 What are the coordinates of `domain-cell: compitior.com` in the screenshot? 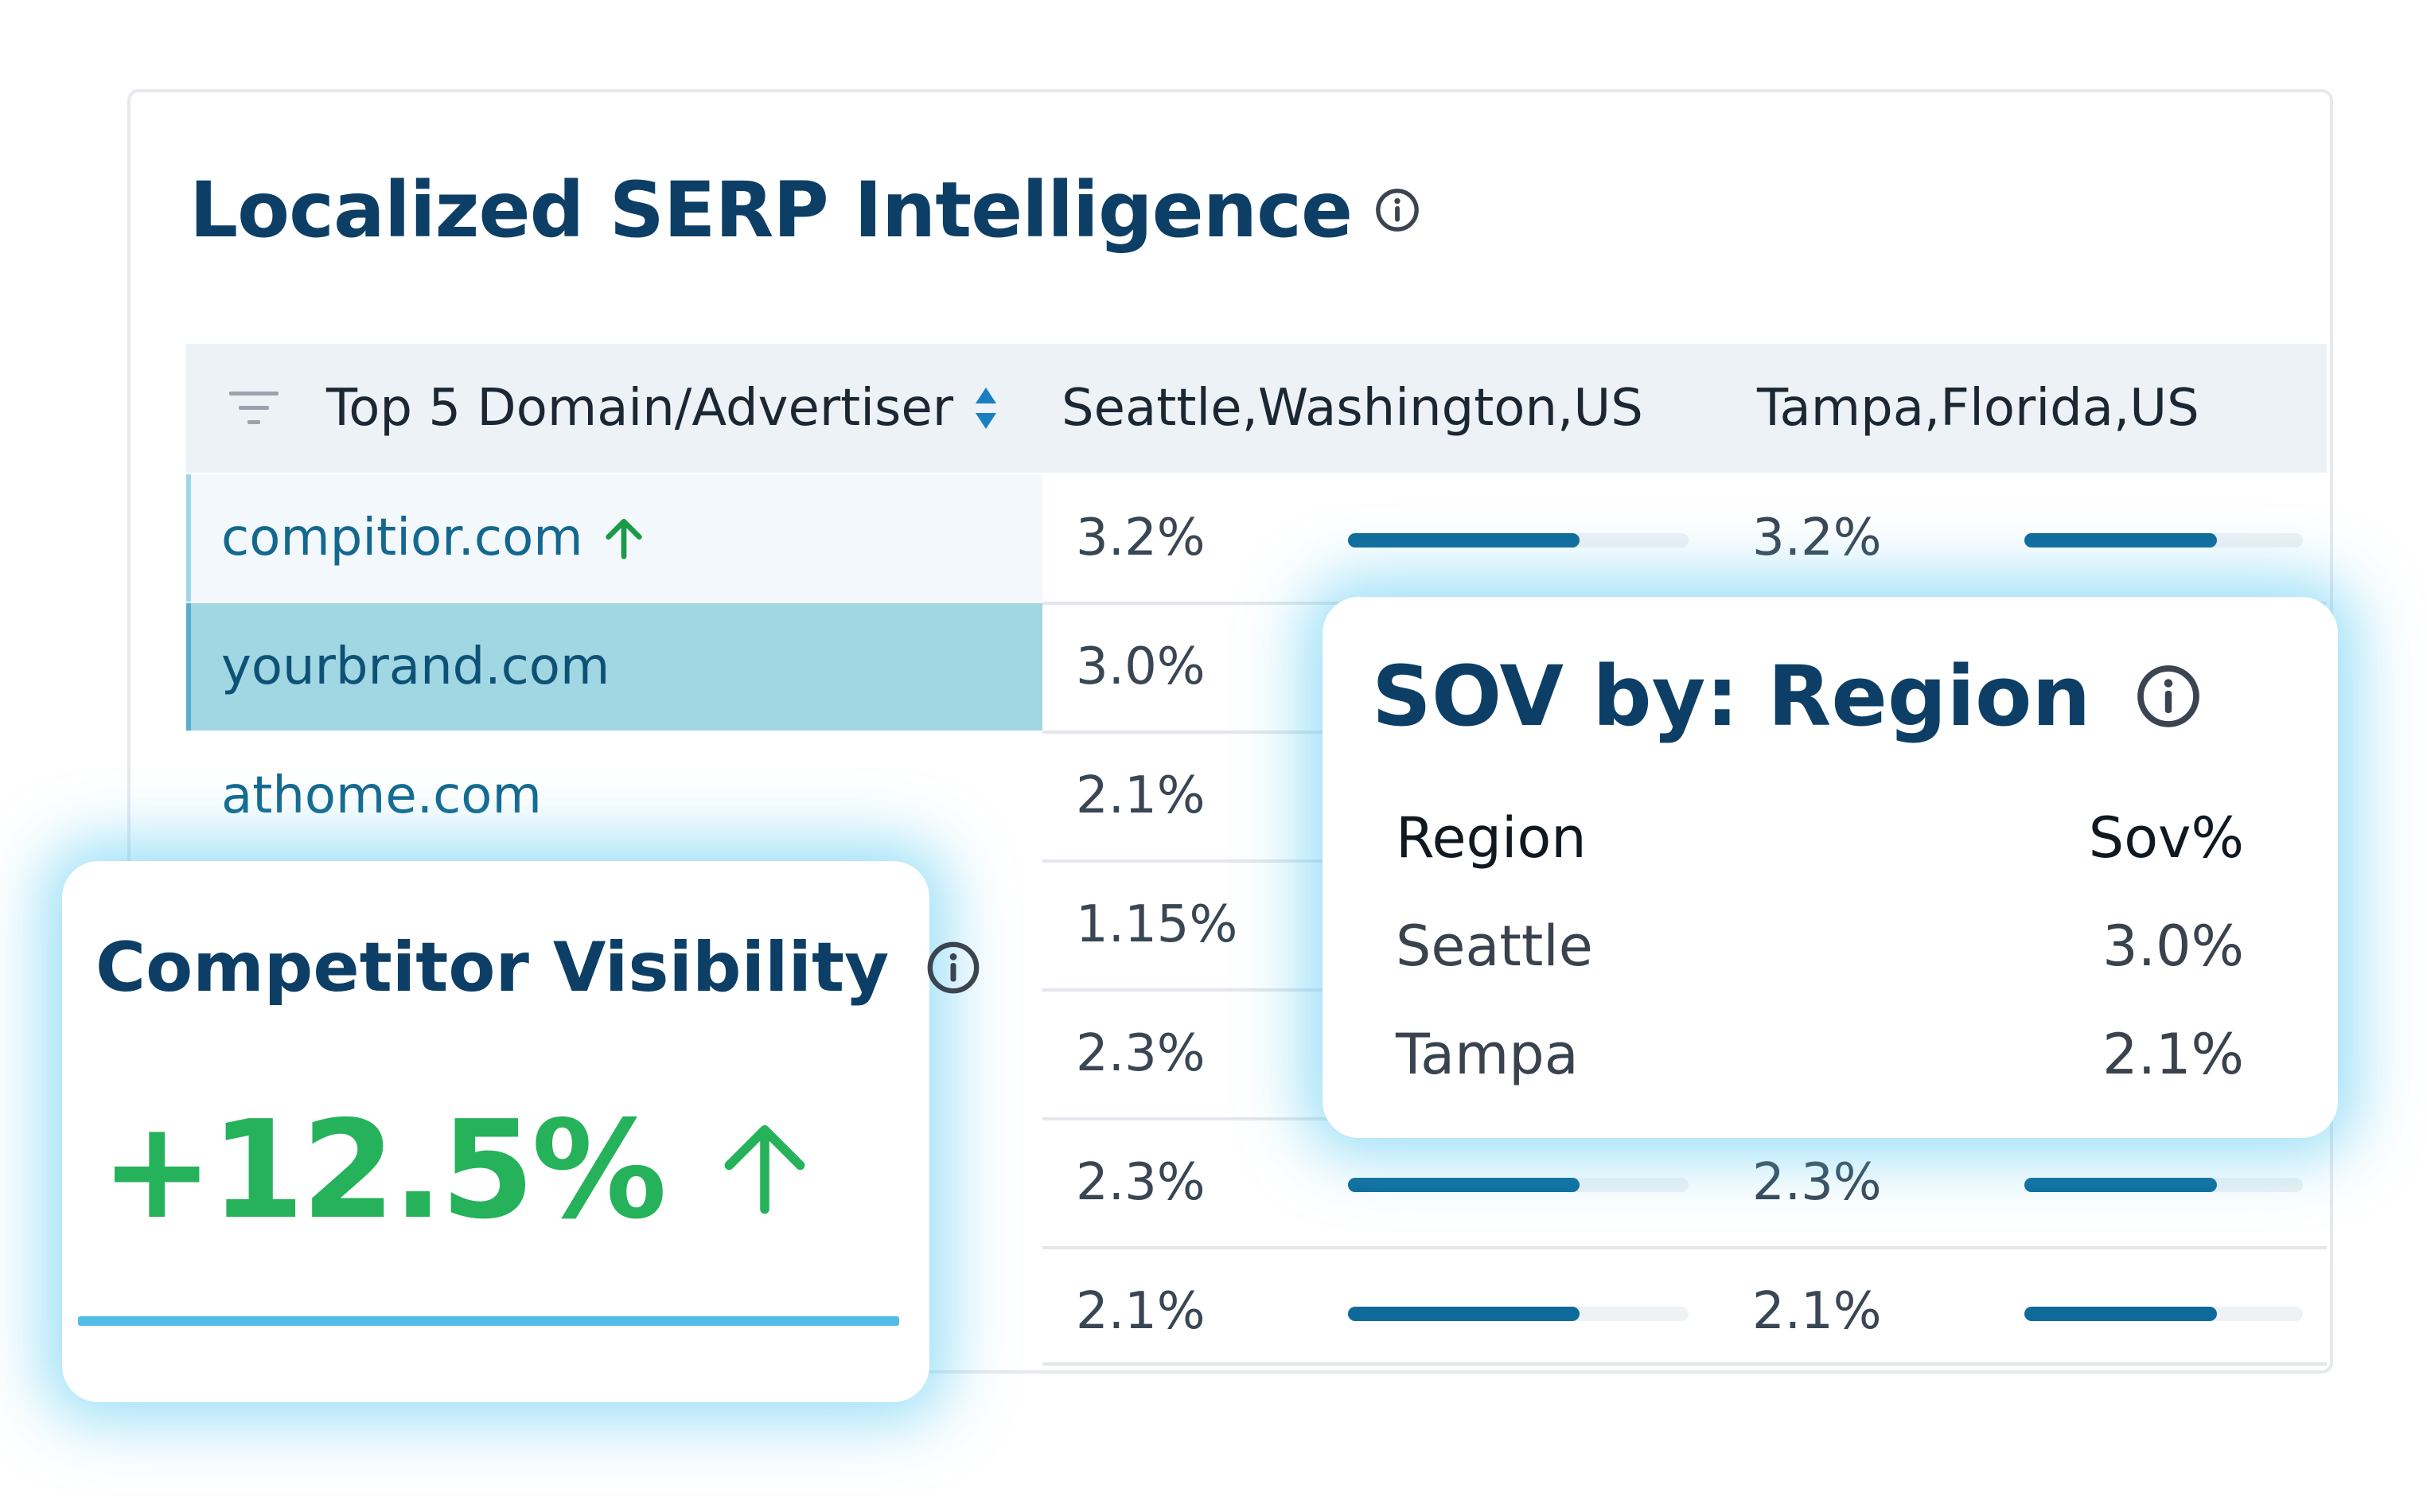 It's located at (614, 538).